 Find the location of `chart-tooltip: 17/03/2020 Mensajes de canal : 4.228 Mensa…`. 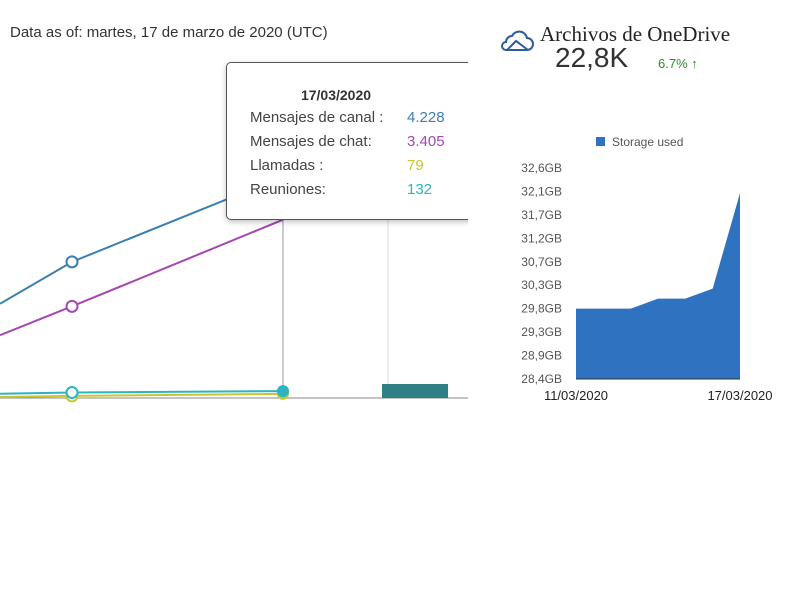

chart-tooltip: 17/03/2020 Mensajes de canal : 4.228 Mensa… is located at coordinates (361, 141).